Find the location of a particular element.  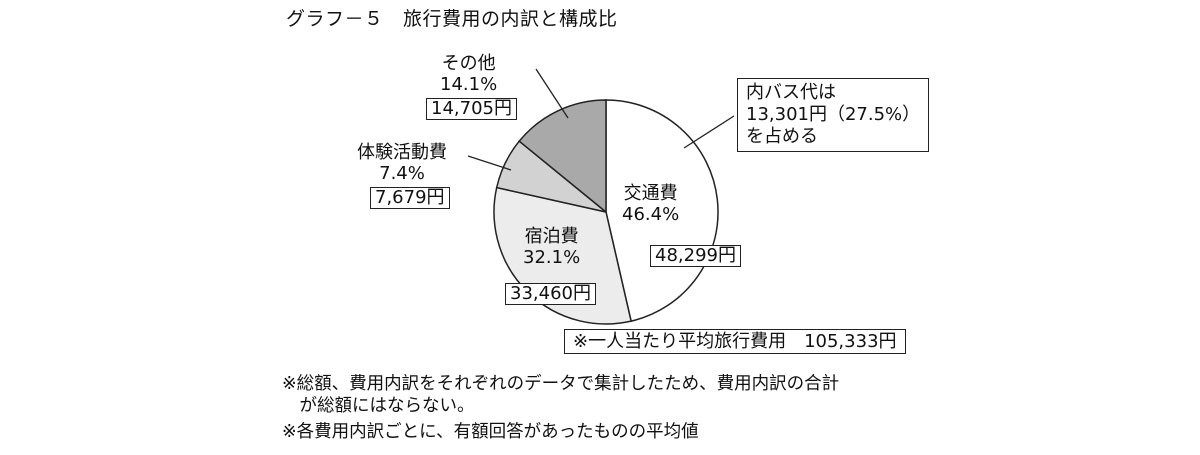

amount-box-activity: 7,679円 is located at coordinates (410, 198).